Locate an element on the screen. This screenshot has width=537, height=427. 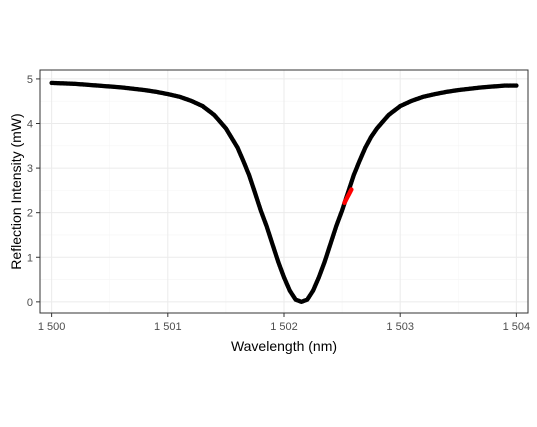
data-point is located at coordinates (516, 85).